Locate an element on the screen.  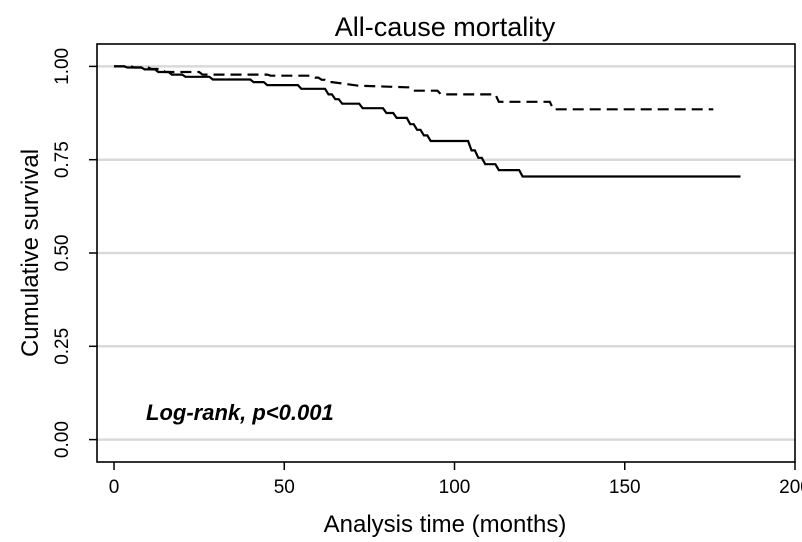
x-tick-label: 100 is located at coordinates (455, 487).